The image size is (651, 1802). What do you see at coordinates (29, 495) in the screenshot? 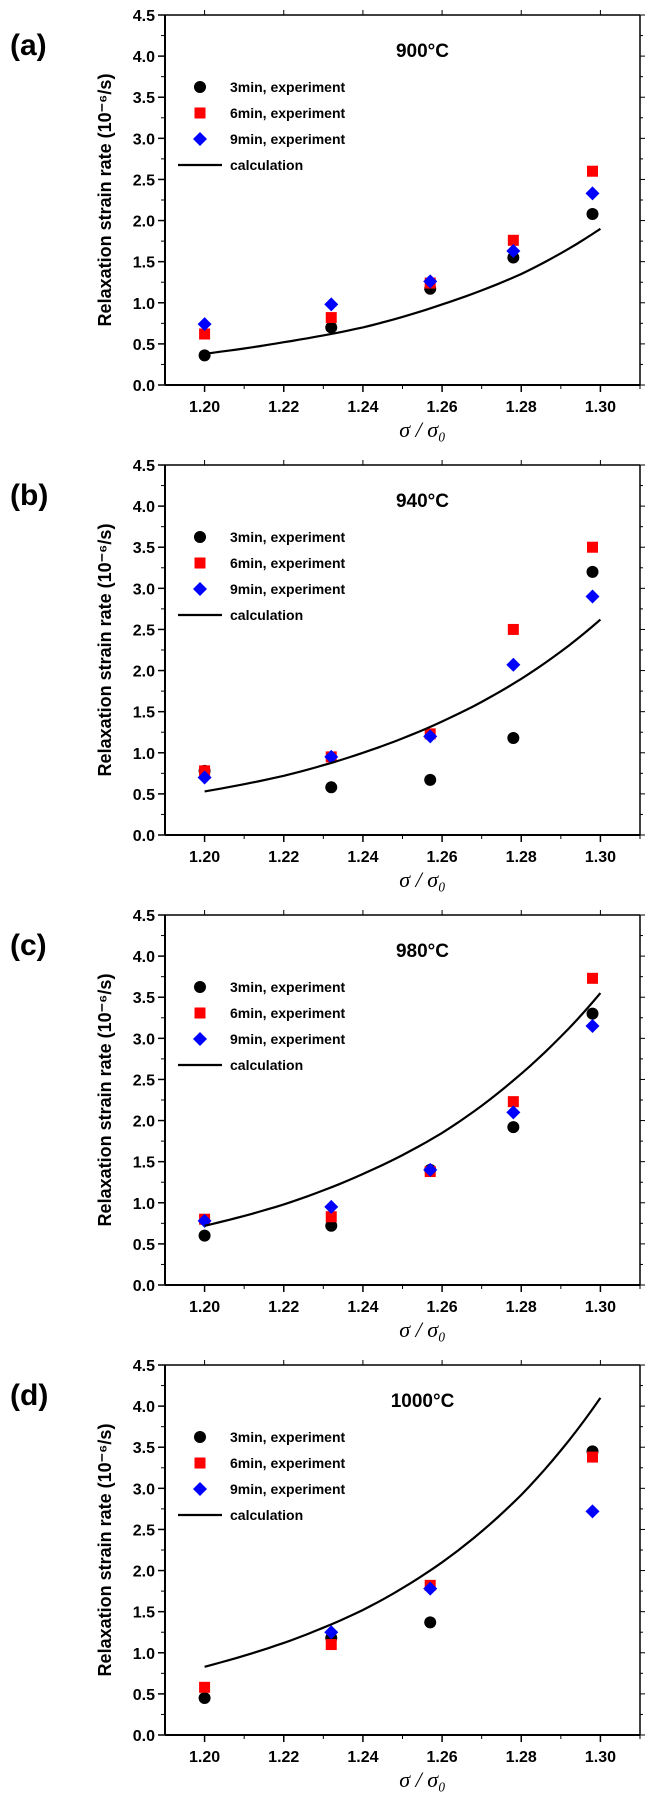
I see `panel-label: (b)` at bounding box center [29, 495].